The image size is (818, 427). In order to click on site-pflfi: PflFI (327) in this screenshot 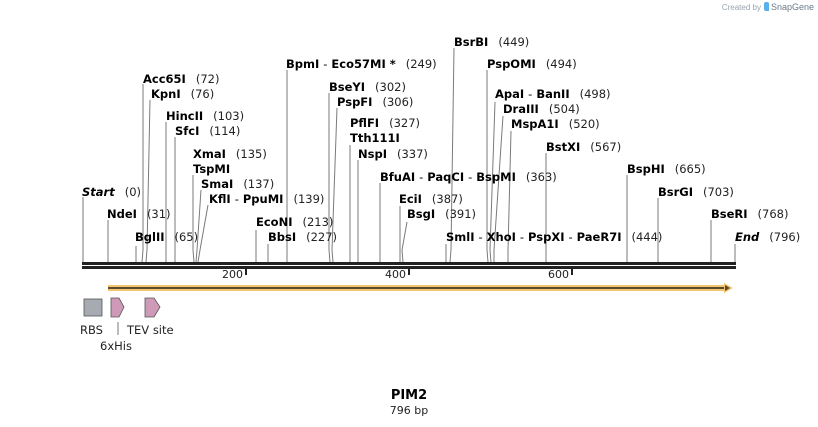, I will do `click(385, 123)`.